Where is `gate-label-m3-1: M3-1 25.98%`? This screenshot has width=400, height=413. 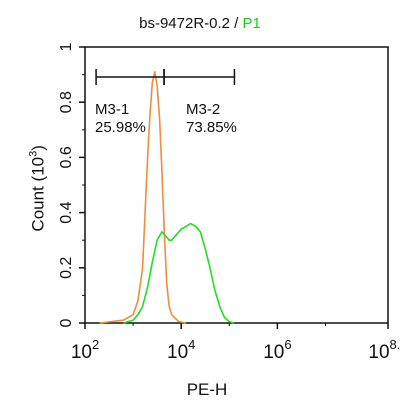 gate-label-m3-1: M3-1 25.98% is located at coordinates (120, 119).